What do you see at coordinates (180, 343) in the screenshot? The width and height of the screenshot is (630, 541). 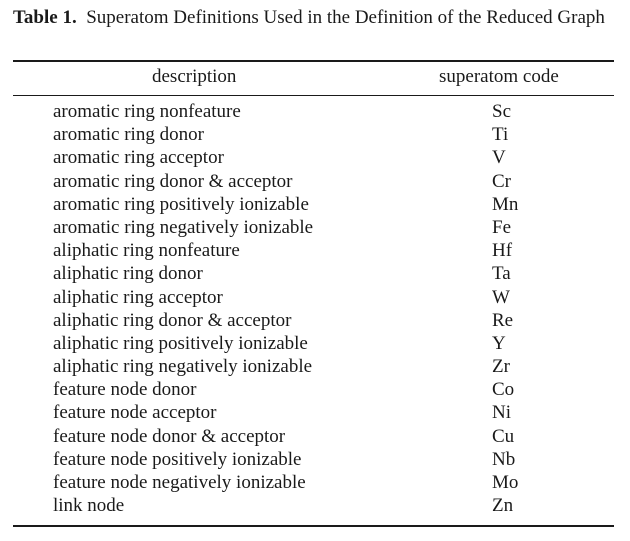 I see `description-cell: aliphatic ring positively ionizable` at bounding box center [180, 343].